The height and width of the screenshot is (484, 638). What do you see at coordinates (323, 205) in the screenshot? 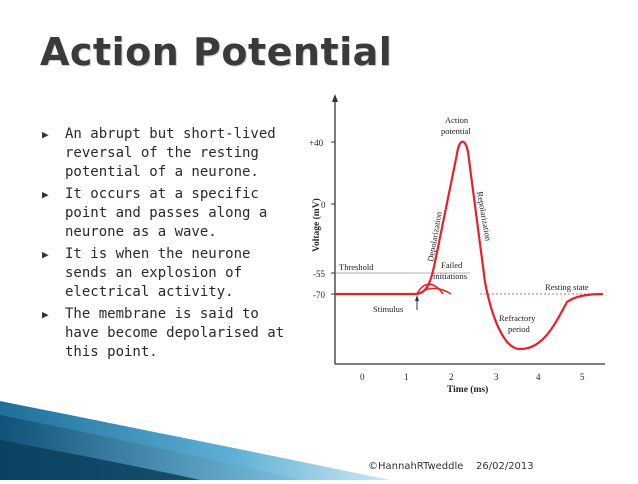
I see `y-tick-label: 0` at bounding box center [323, 205].